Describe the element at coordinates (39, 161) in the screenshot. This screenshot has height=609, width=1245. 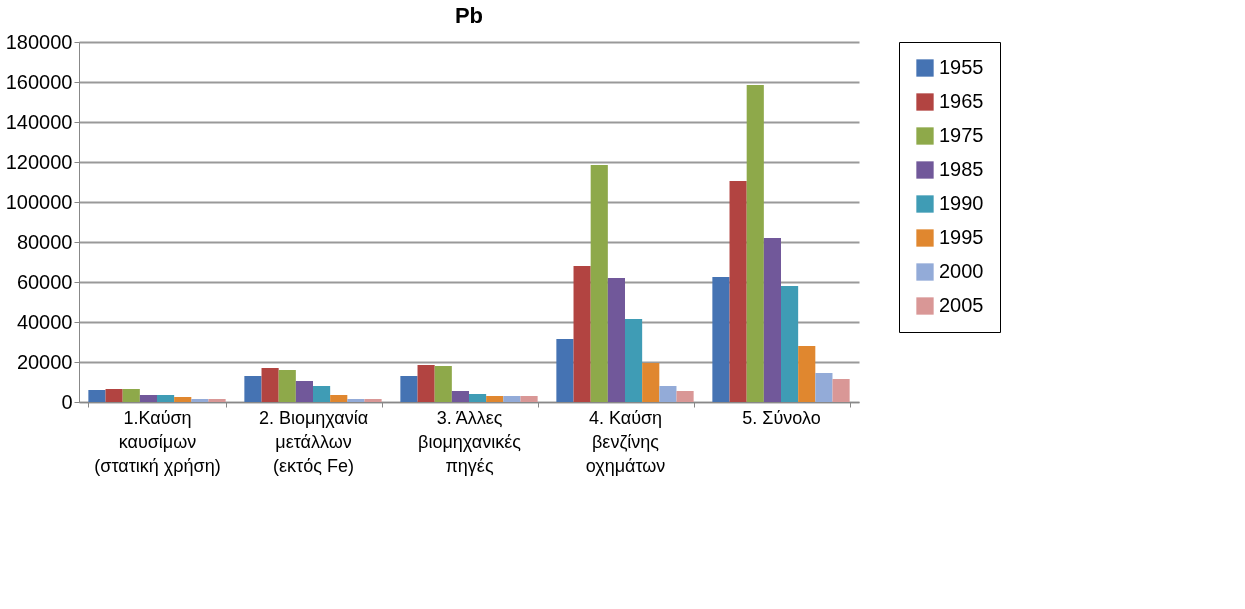
I see `y-tick-label: 120000` at that location.